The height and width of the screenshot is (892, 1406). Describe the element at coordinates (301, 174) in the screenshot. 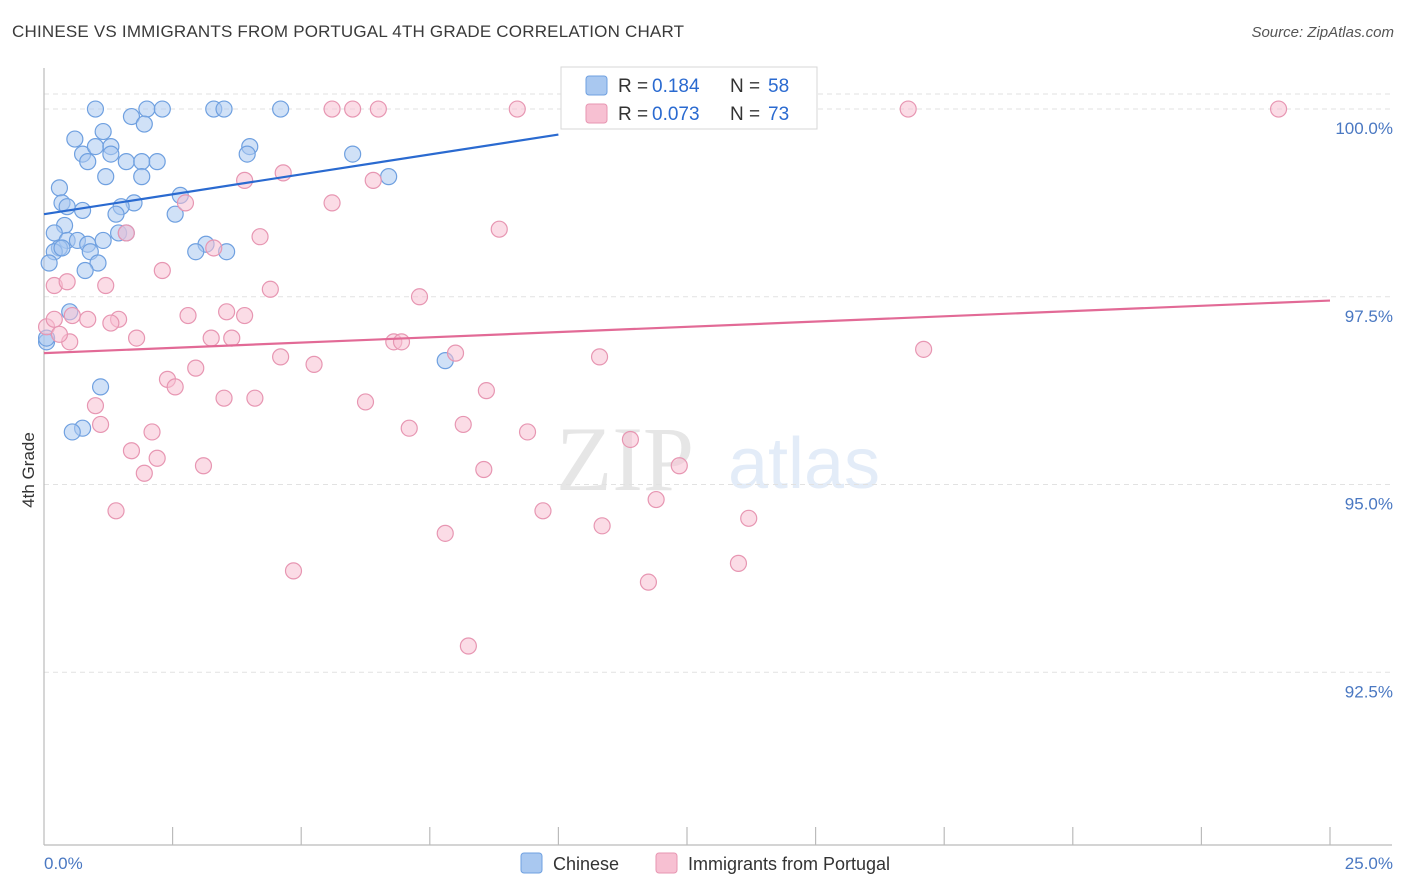

I see `trend-line-chinese` at that location.